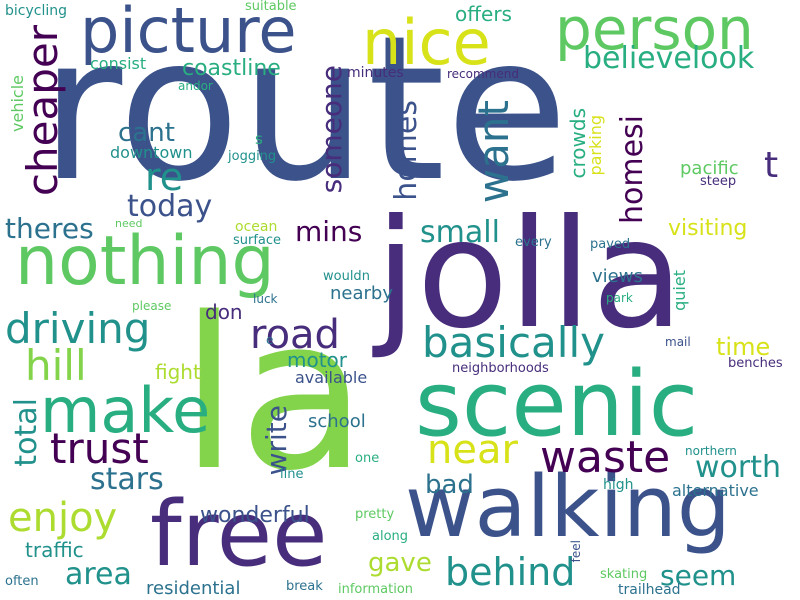  Describe the element at coordinates (513, 342) in the screenshot. I see `word-basically: basically` at that location.